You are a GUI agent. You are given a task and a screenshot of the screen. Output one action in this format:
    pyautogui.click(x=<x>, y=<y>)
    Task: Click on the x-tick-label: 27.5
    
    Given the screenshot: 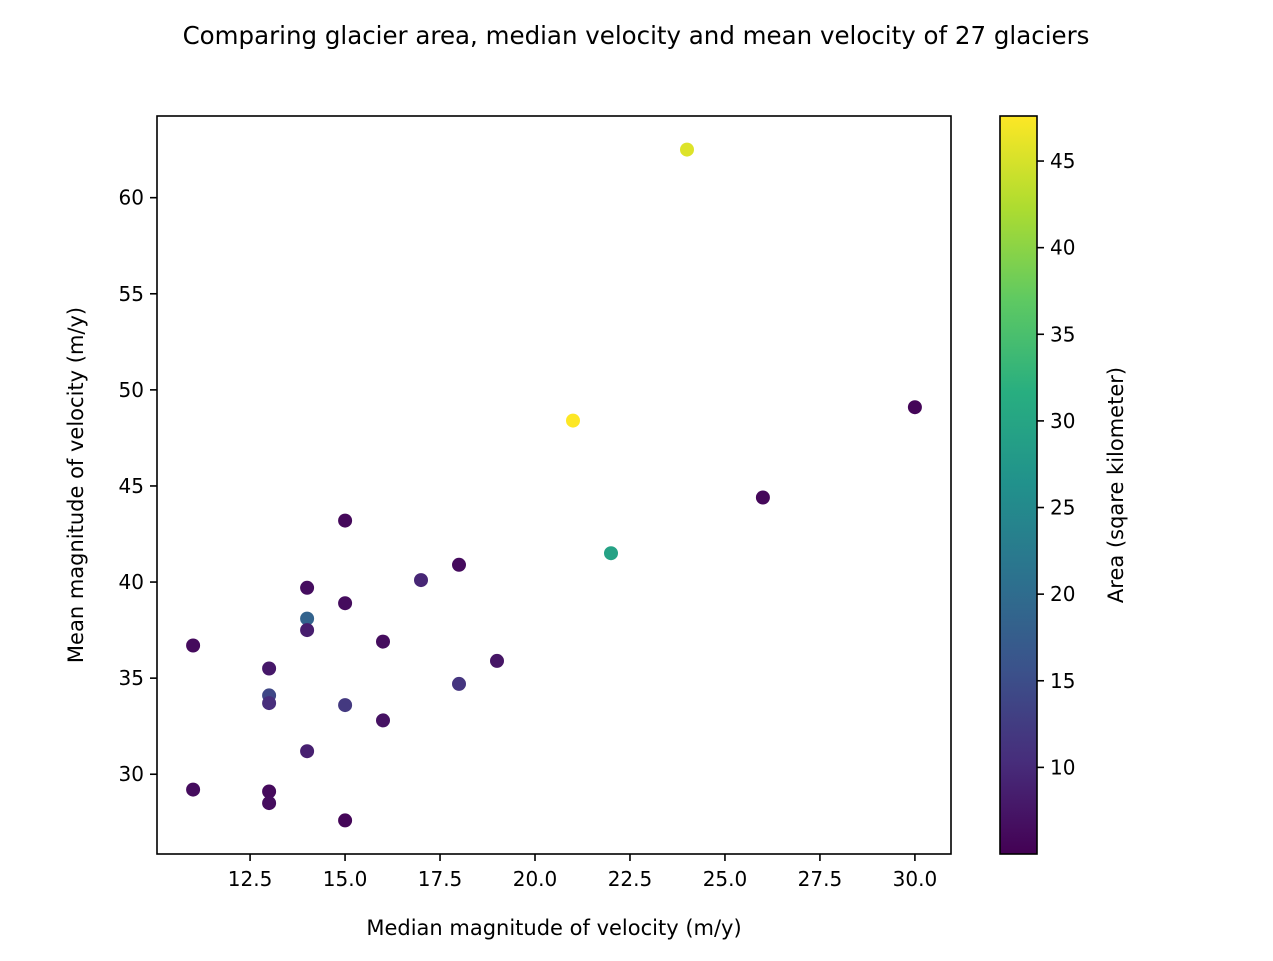 What is the action you would take?
    pyautogui.click(x=820, y=879)
    